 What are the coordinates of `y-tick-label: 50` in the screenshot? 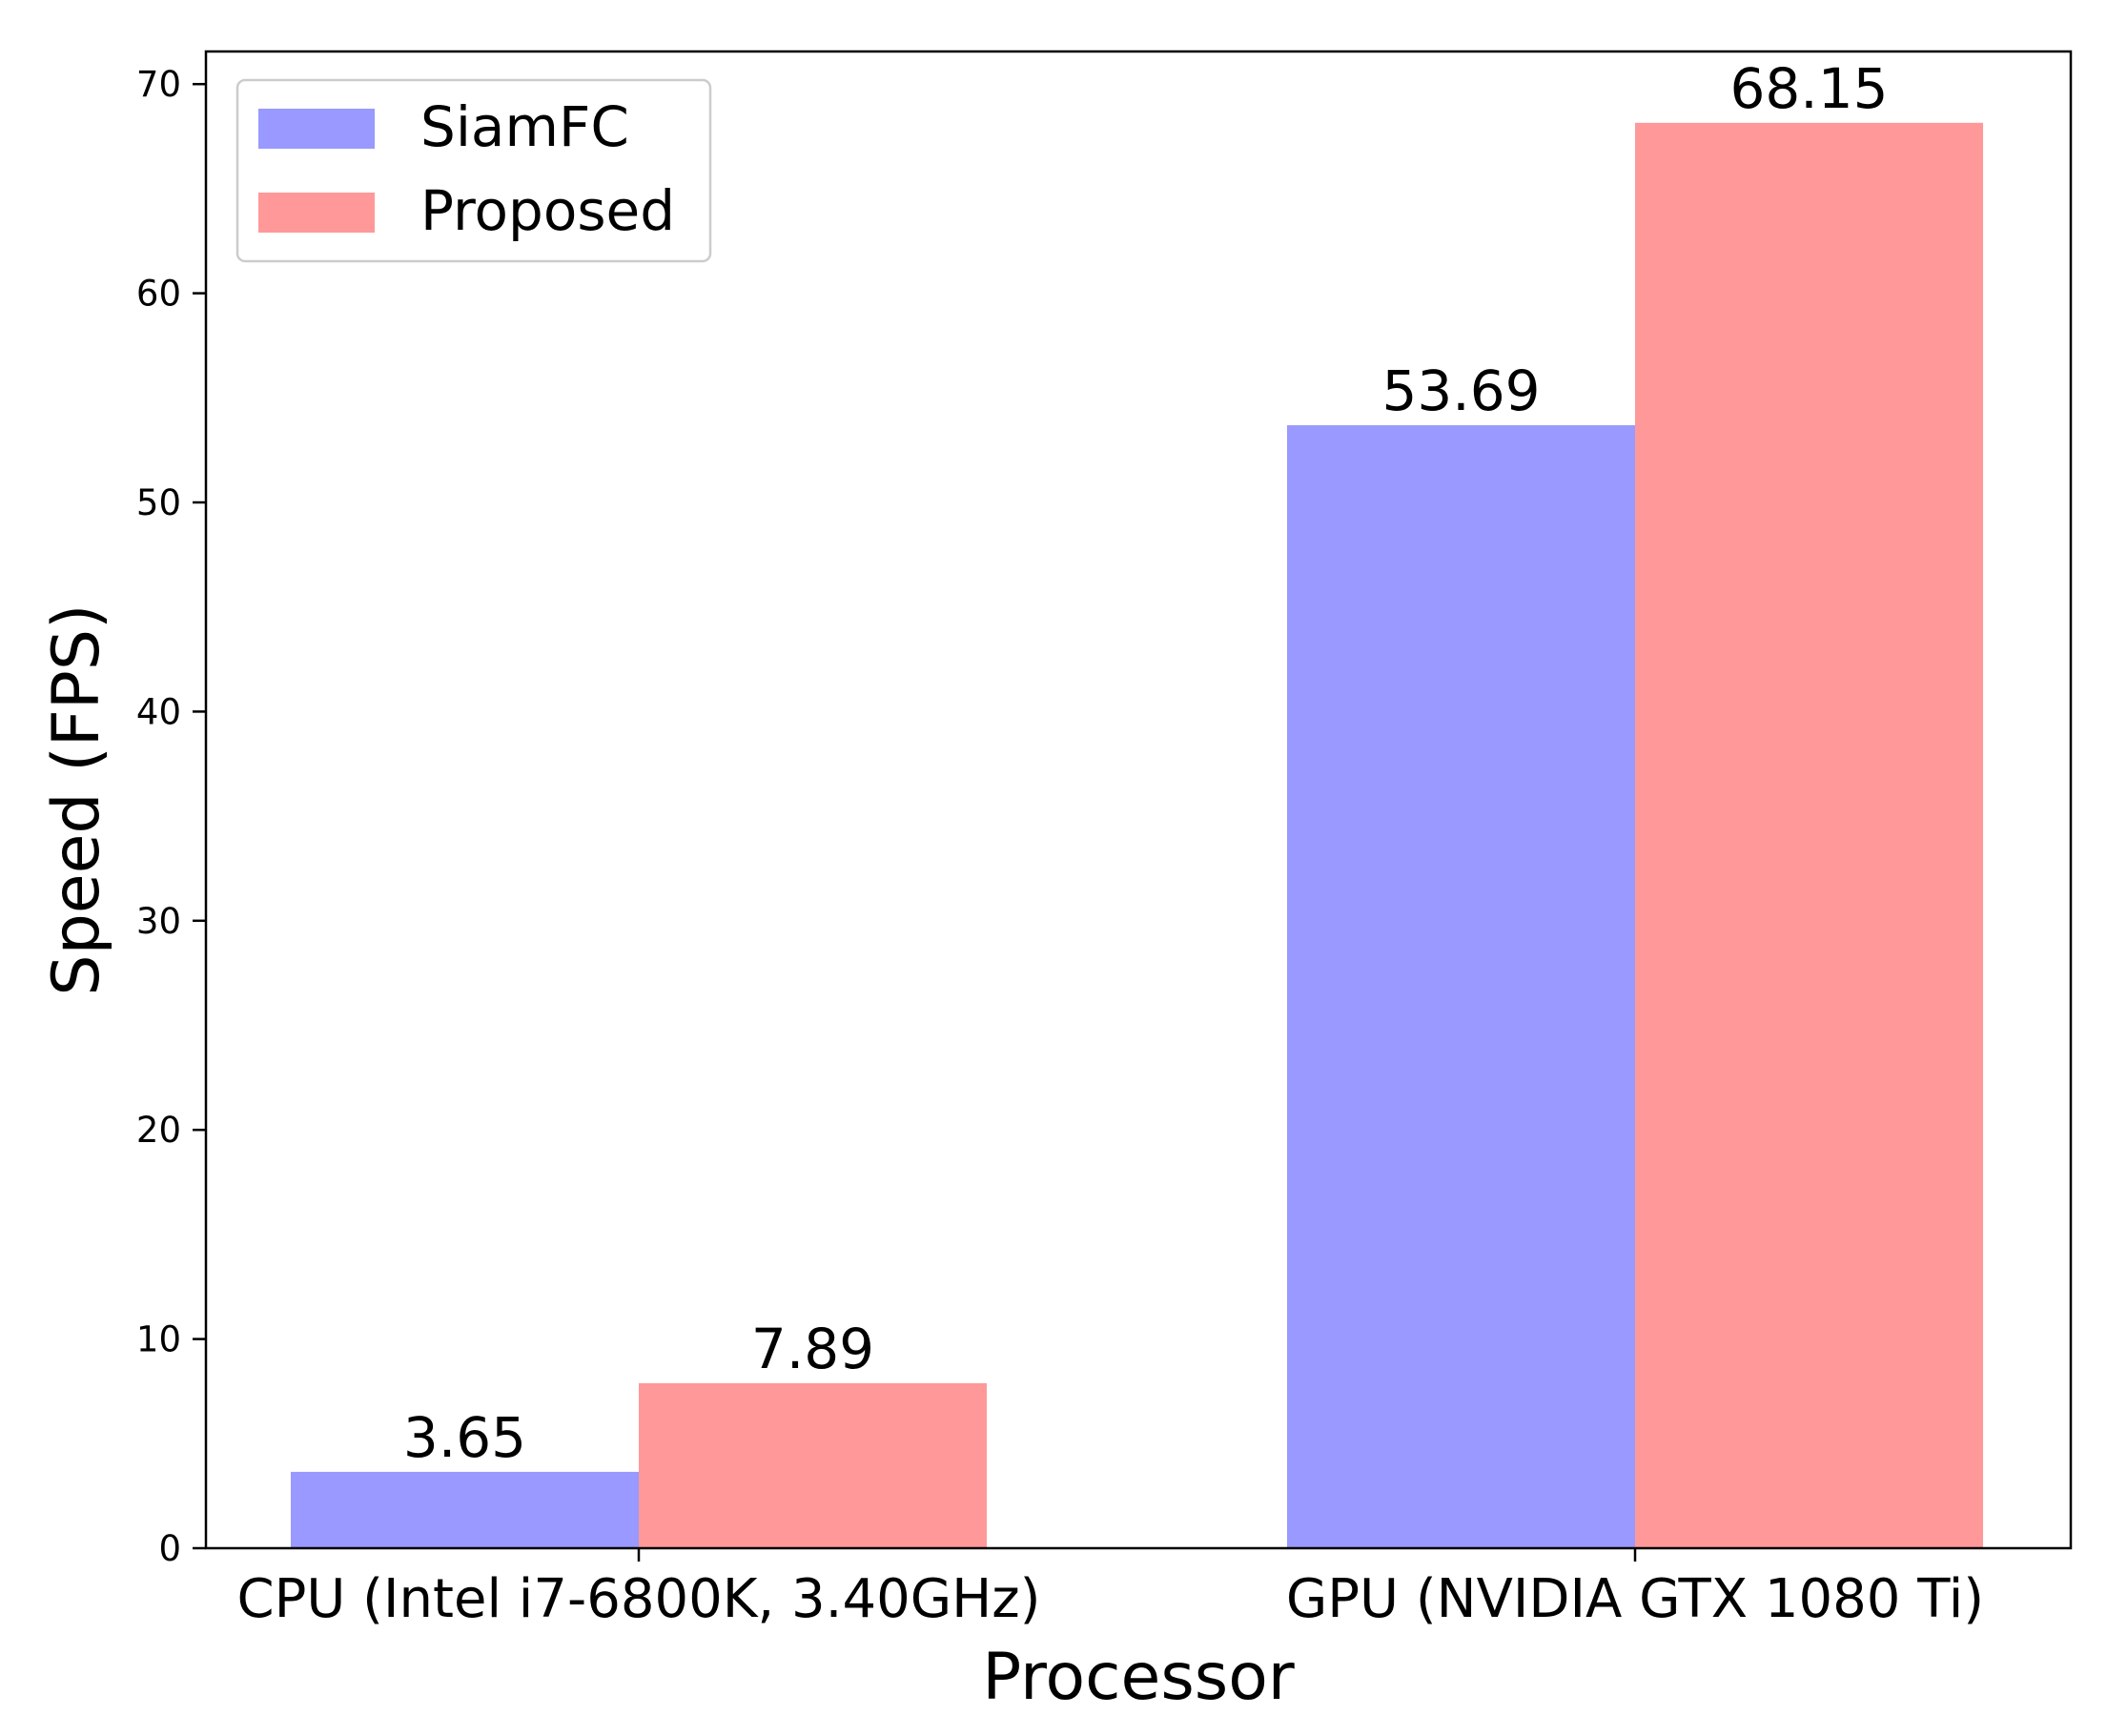 It's located at (158, 502).